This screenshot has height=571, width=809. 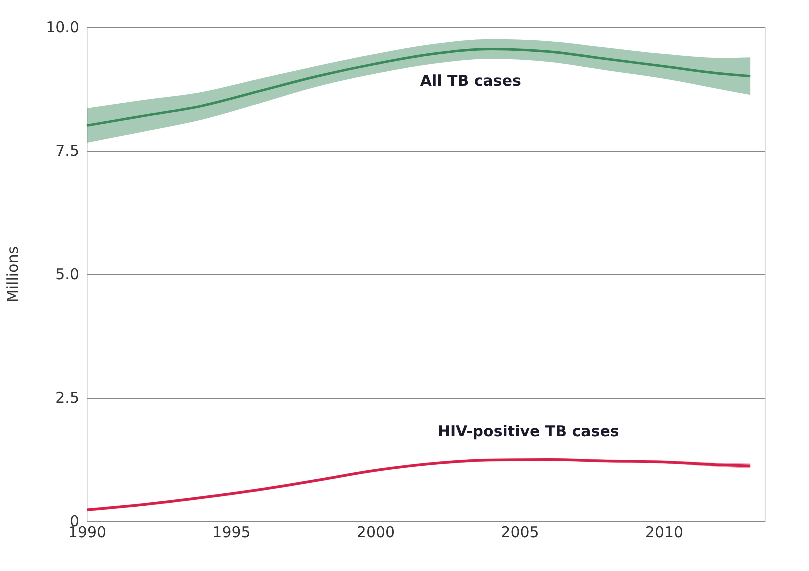 What do you see at coordinates (376, 533) in the screenshot?
I see `x-tick-label: 2000` at bounding box center [376, 533].